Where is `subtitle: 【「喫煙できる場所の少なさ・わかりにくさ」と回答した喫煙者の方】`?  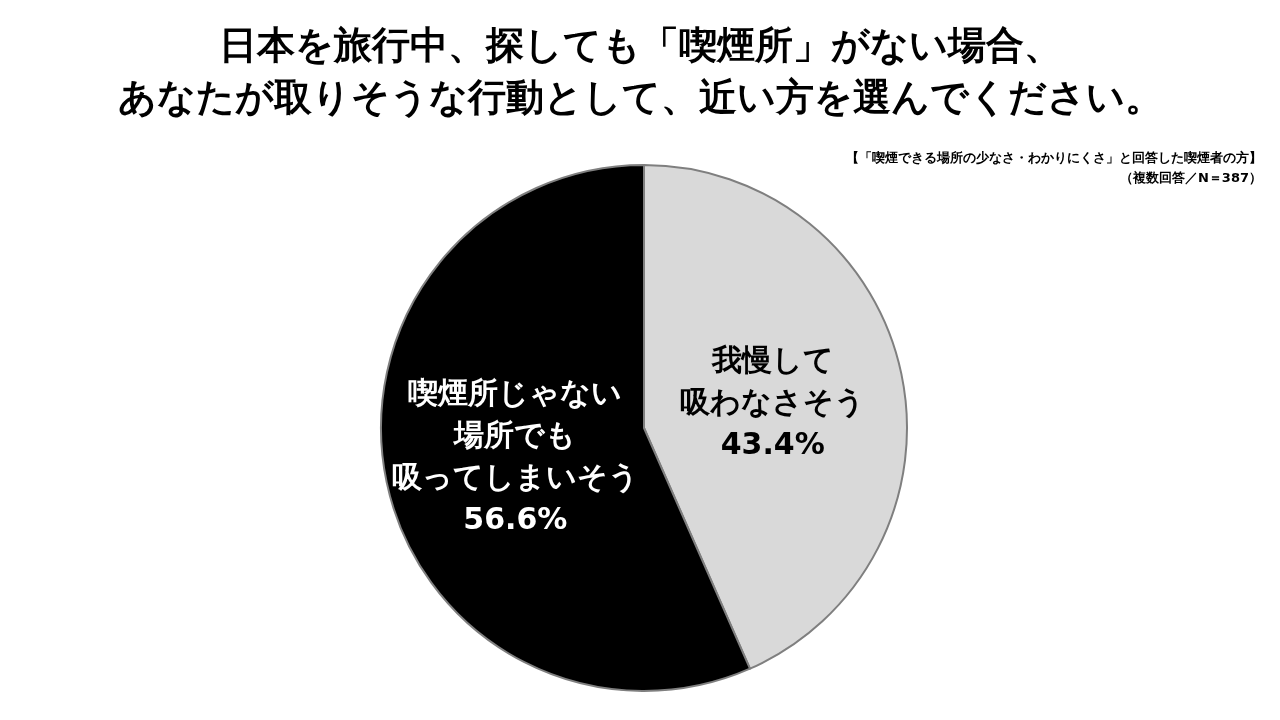 subtitle: 【「喫煙できる場所の少なさ・わかりにくさ」と回答した喫煙者の方】 is located at coordinates (1054, 157).